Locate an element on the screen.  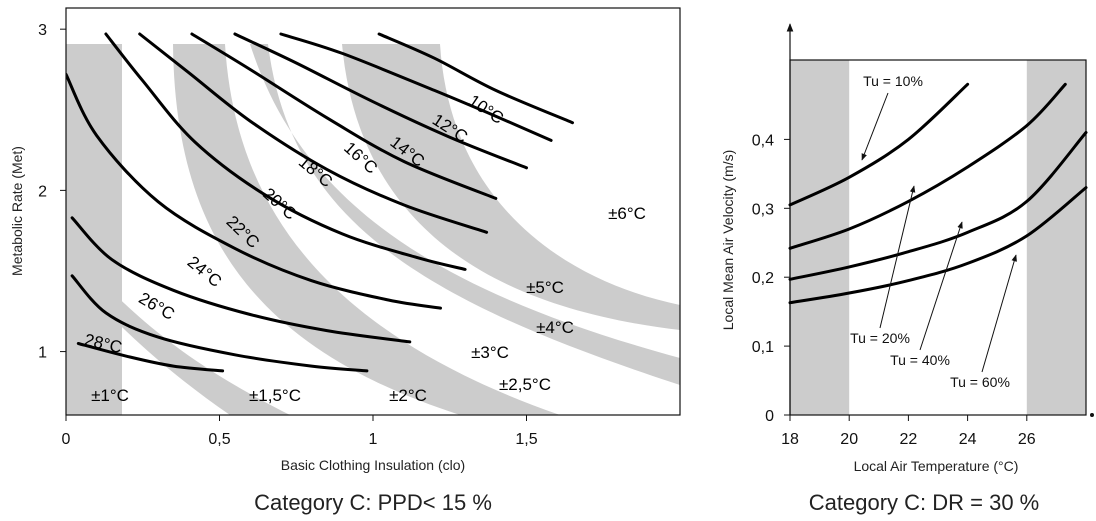
tu-label: Tu = 20% is located at coordinates (880, 338).